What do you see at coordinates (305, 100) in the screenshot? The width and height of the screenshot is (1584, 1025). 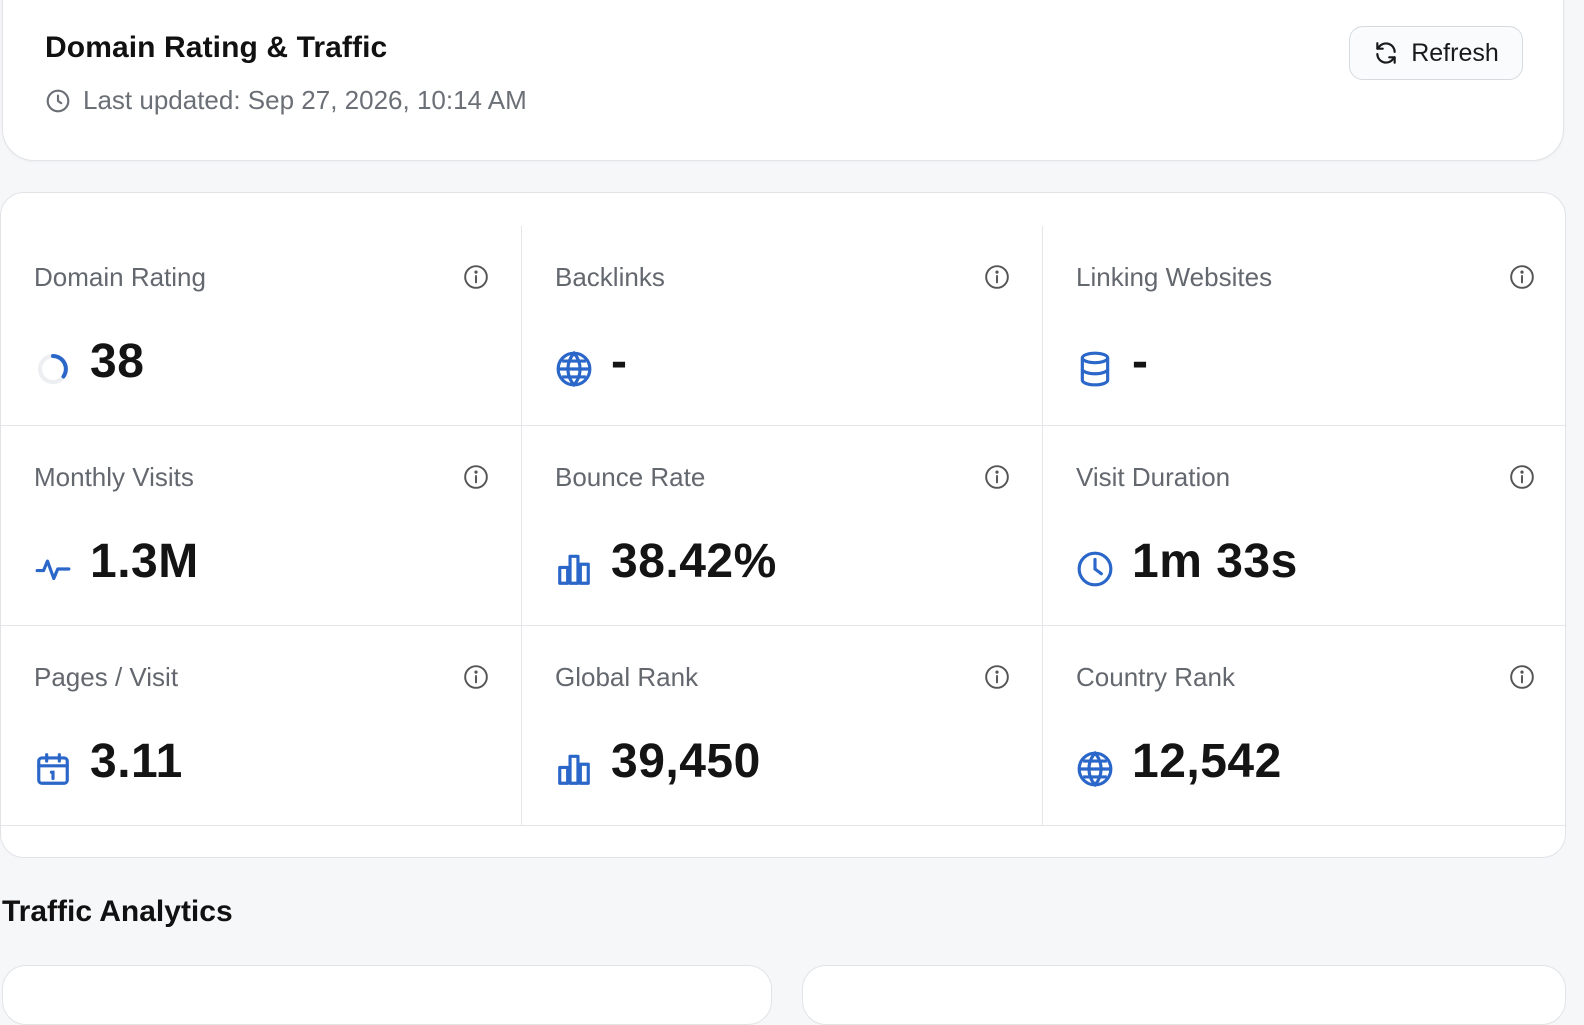 I see `last-updated-text: Last updated: Sep 27, 2026, 10:14 AM` at bounding box center [305, 100].